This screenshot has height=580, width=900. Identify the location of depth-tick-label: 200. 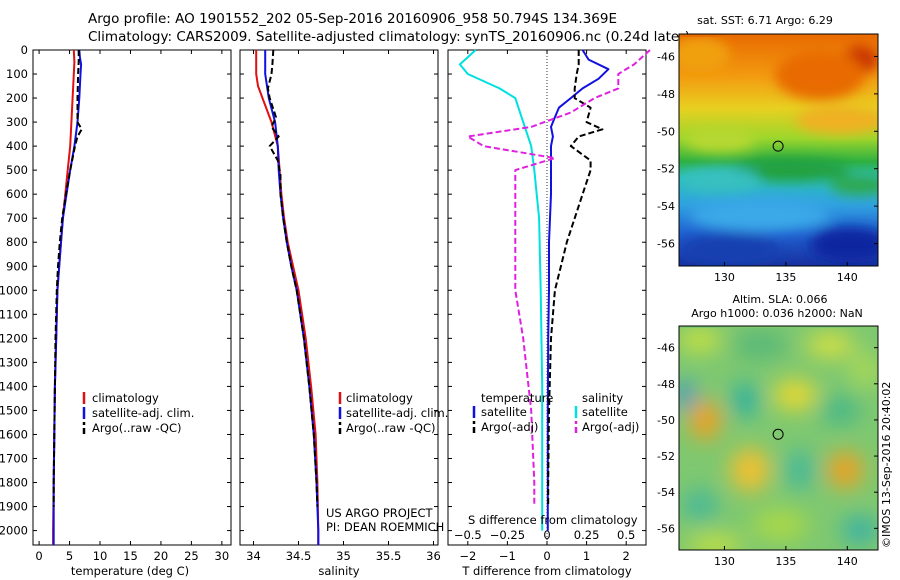
(17, 98).